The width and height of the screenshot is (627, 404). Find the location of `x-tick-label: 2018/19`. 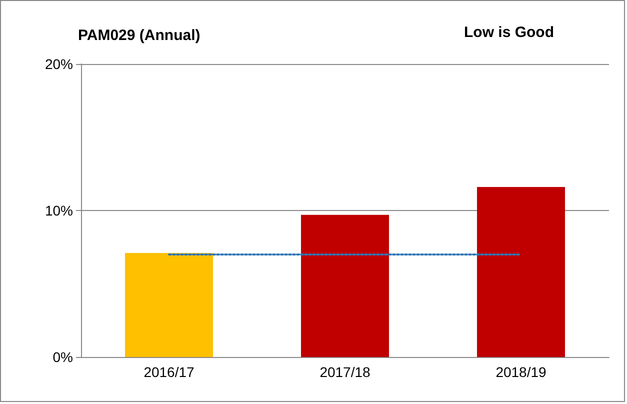

x-tick-label: 2018/19 is located at coordinates (521, 372).